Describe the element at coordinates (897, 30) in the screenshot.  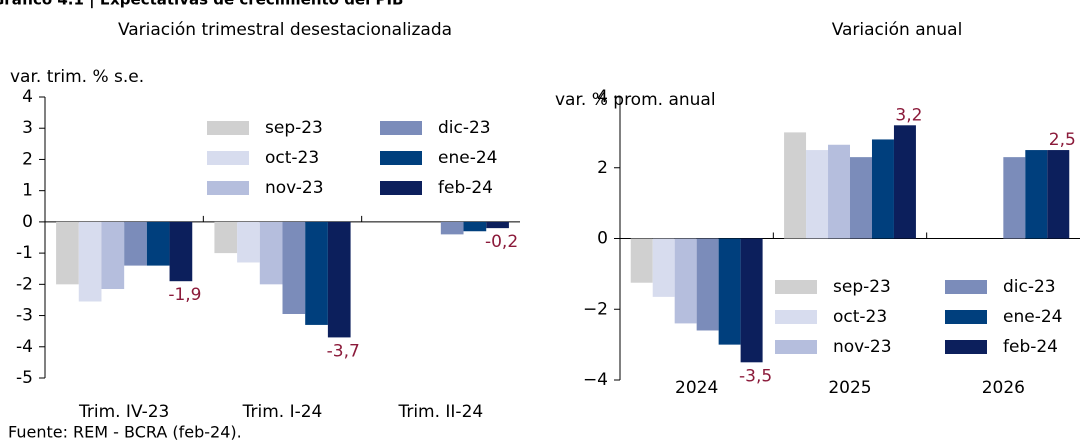
I see `chart-title: Variación anual` at that location.